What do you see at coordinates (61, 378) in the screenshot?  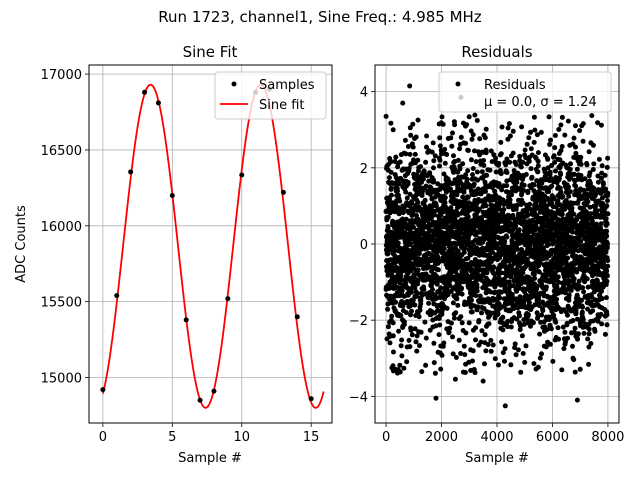 I see `sine-fit-ytick-label: 15000` at bounding box center [61, 378].